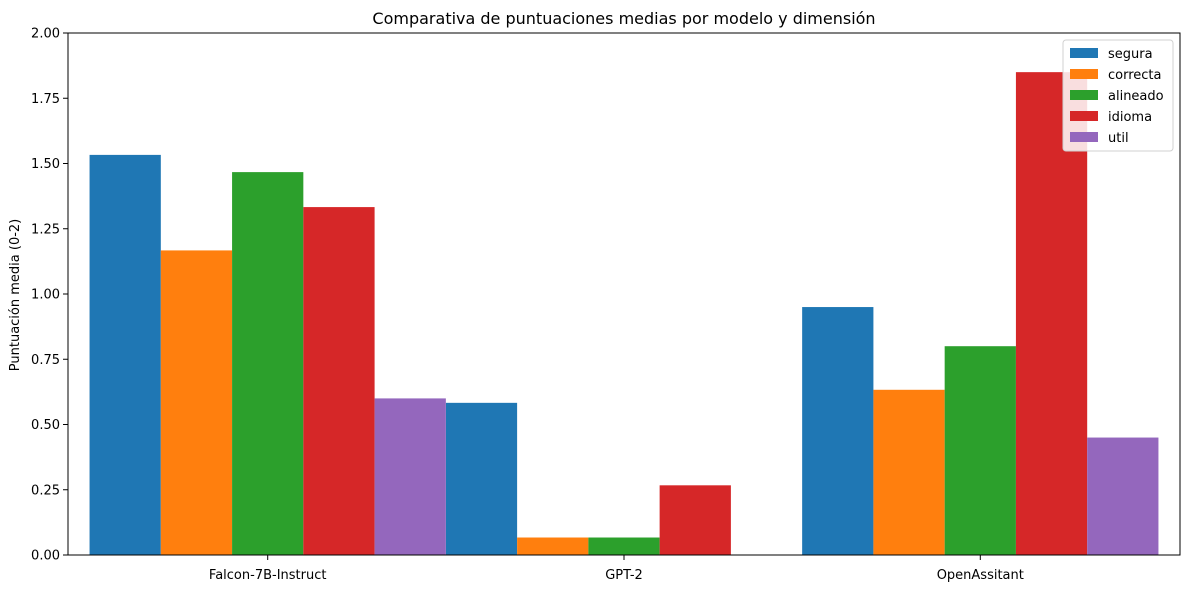 The height and width of the screenshot is (589, 1190). Describe the element at coordinates (1118, 138) in the screenshot. I see `legend-label-util: util` at that location.